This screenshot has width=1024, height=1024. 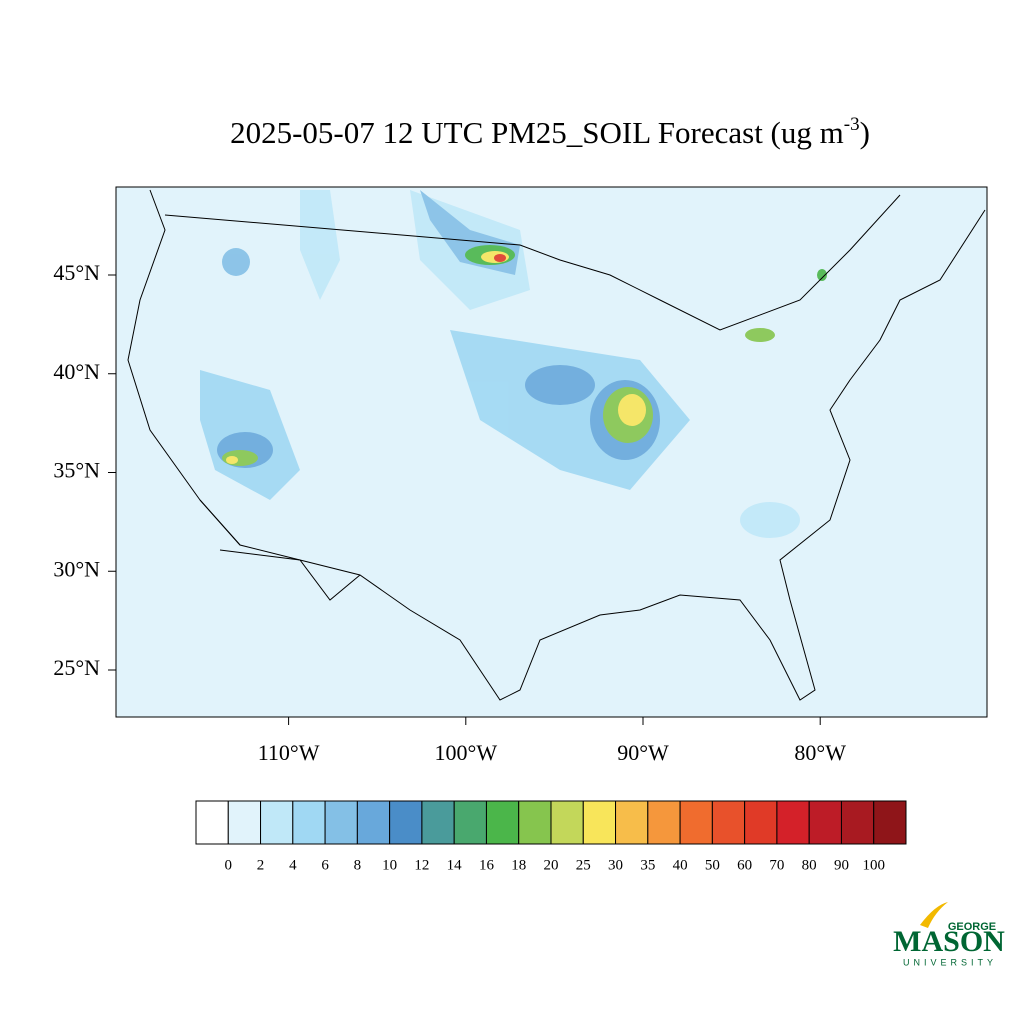 What do you see at coordinates (744, 865) in the screenshot?
I see `colorbar-label: 60` at bounding box center [744, 865].